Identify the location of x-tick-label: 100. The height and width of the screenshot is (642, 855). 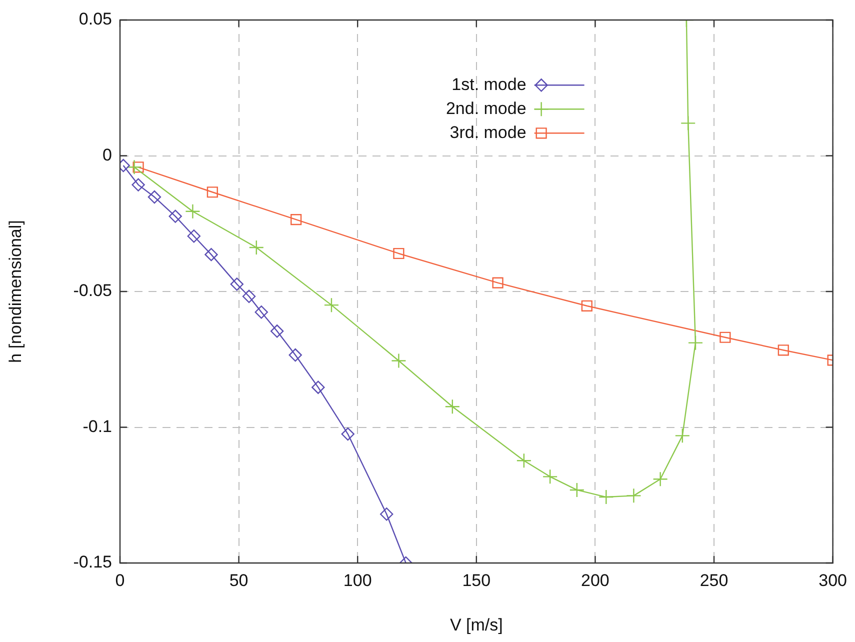
(357, 580).